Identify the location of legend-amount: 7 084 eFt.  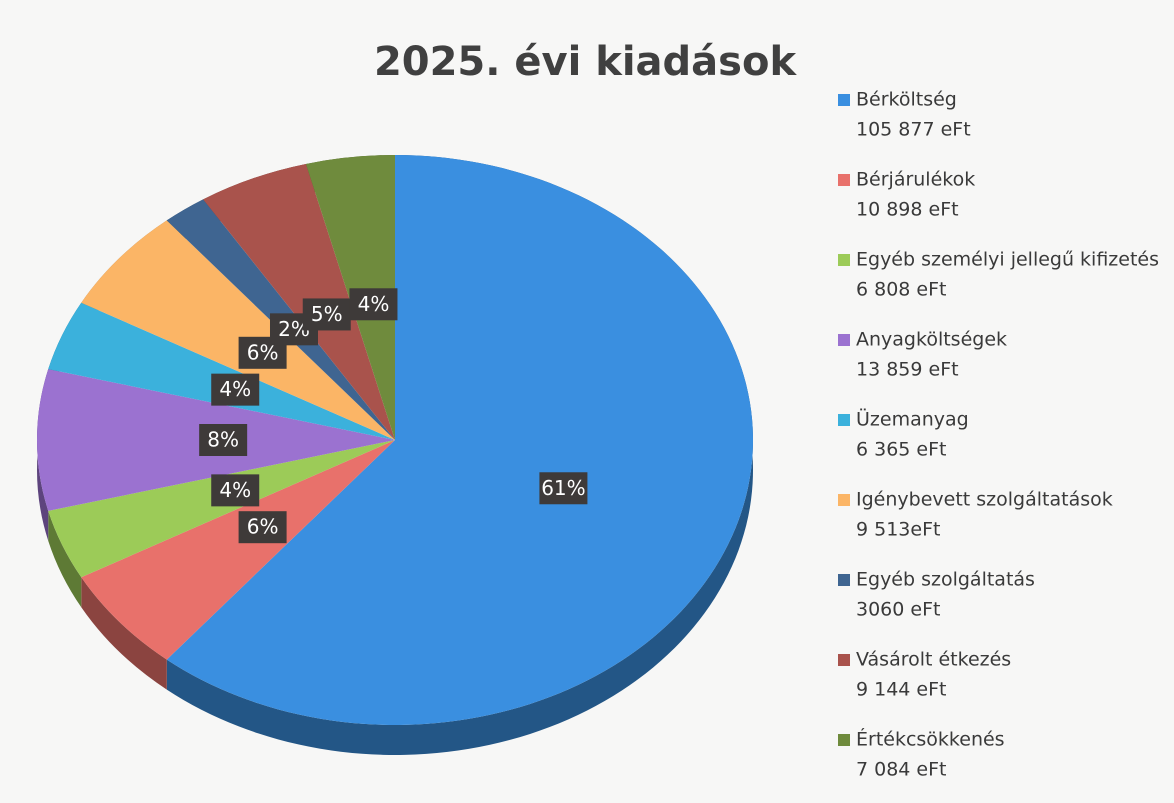
(901, 770).